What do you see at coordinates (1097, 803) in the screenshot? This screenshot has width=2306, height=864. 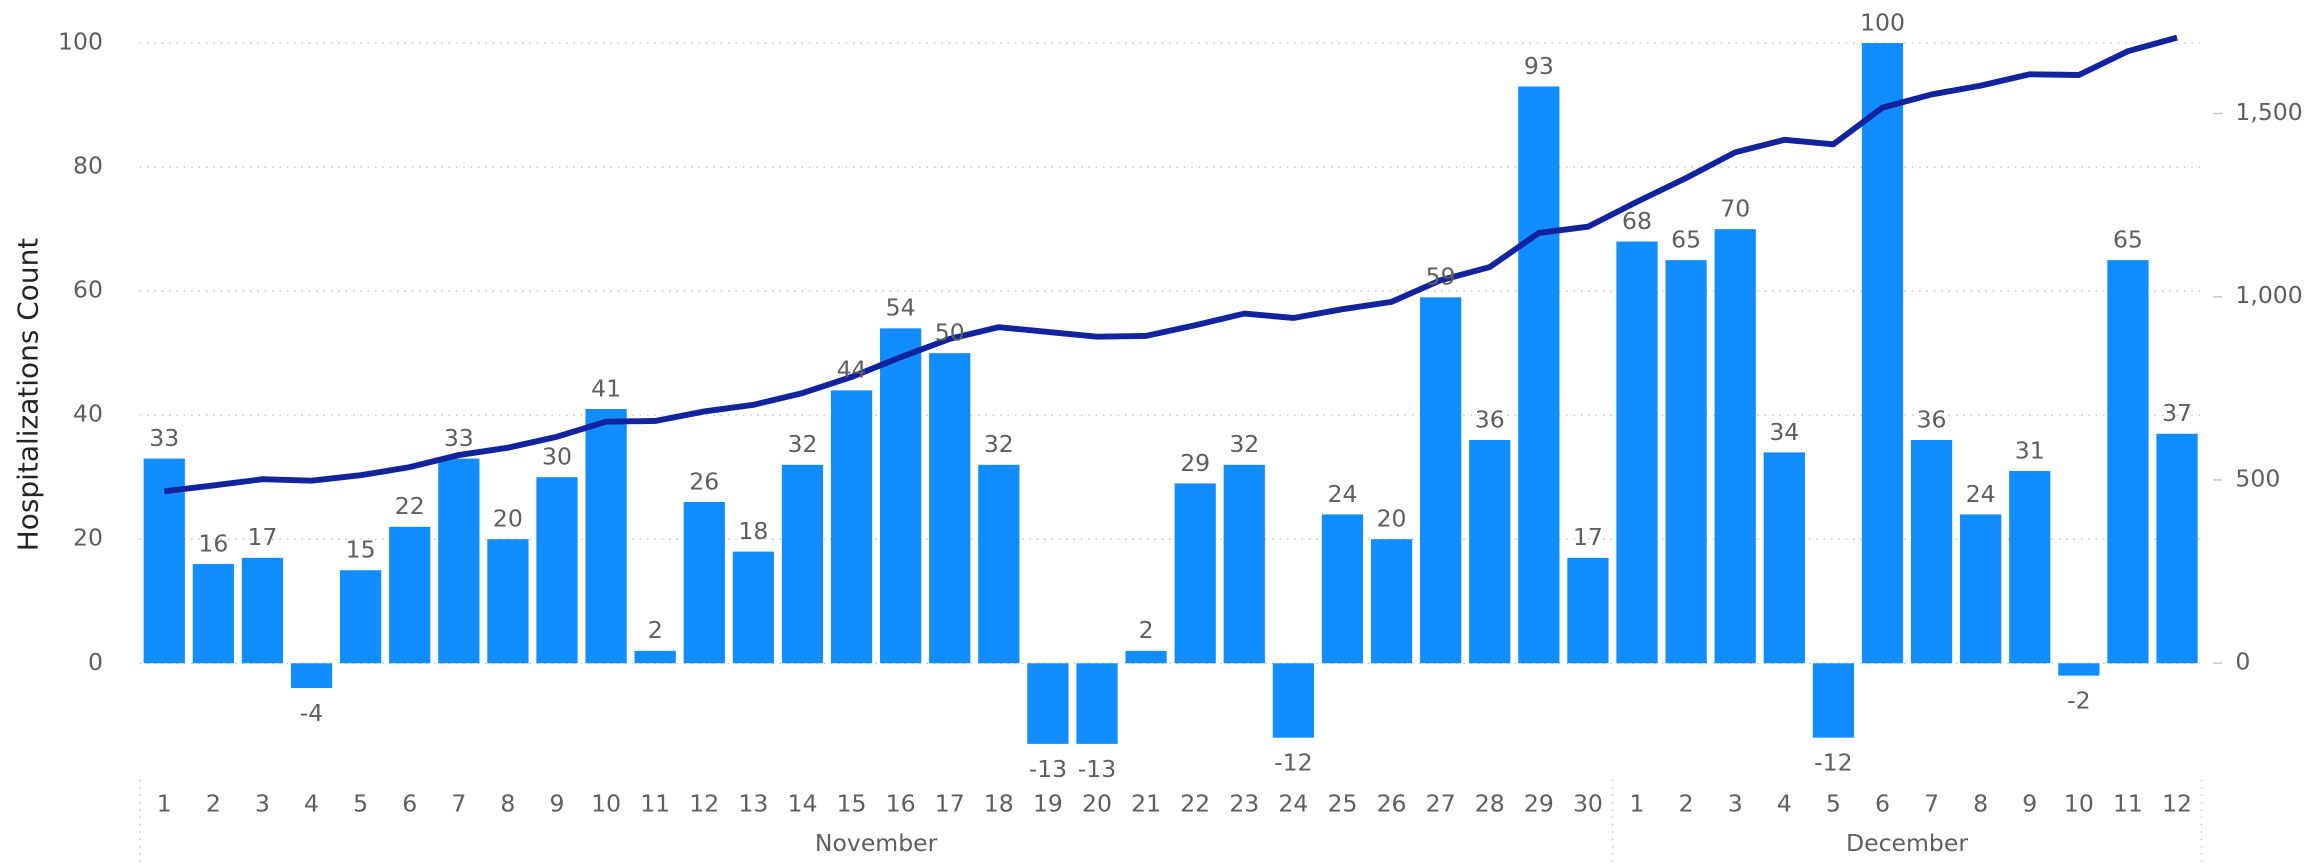 I see `x-tick-label: 20` at bounding box center [1097, 803].